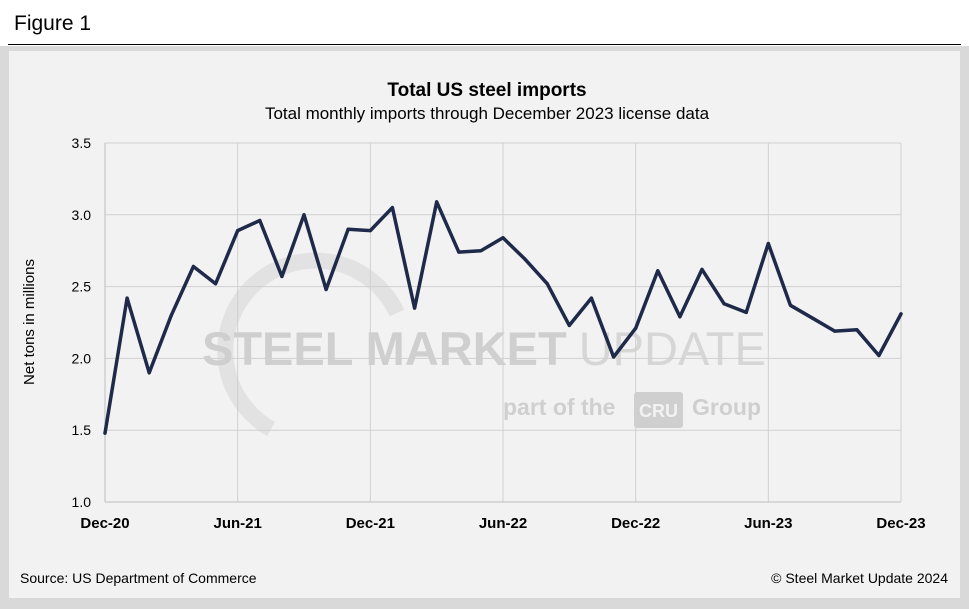 Image resolution: width=969 pixels, height=609 pixels. What do you see at coordinates (149, 373) in the screenshot?
I see `data-point: Feb-21: 1.9` at bounding box center [149, 373].